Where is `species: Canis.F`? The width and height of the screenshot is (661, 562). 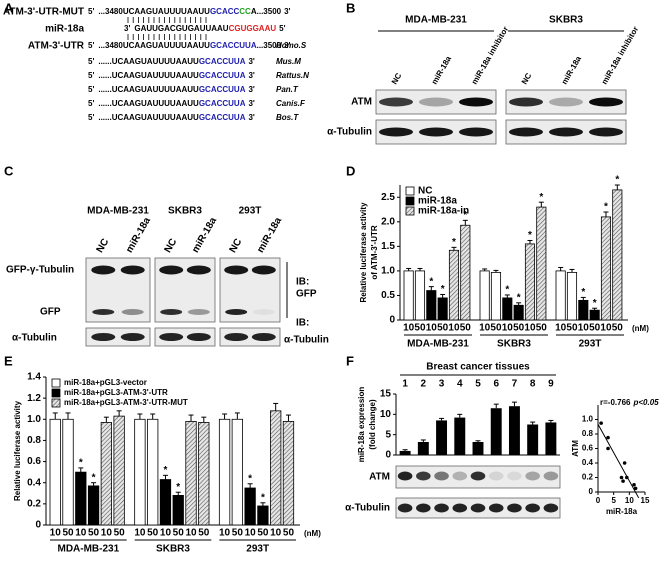
species: Canis.F is located at coordinates (291, 103).